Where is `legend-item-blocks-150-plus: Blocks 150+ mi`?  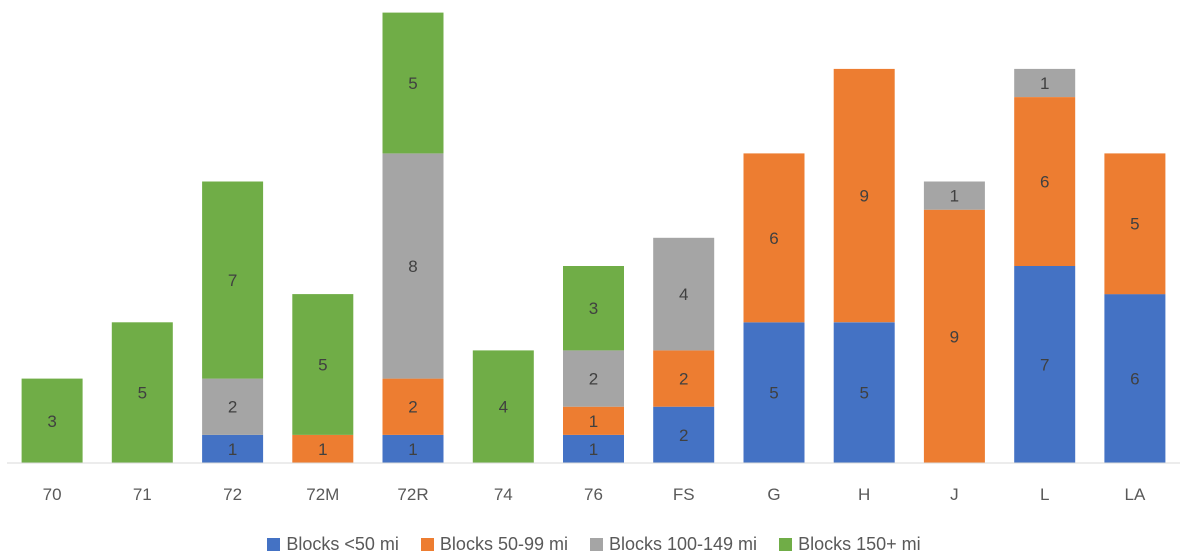 legend-item-blocks-150-plus: Blocks 150+ mi is located at coordinates (850, 544).